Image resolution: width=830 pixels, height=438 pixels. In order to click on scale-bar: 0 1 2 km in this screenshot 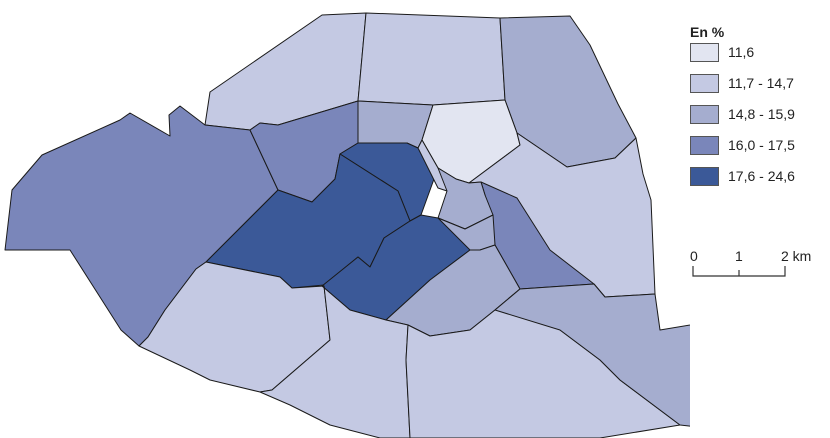, I will do `click(760, 268)`.